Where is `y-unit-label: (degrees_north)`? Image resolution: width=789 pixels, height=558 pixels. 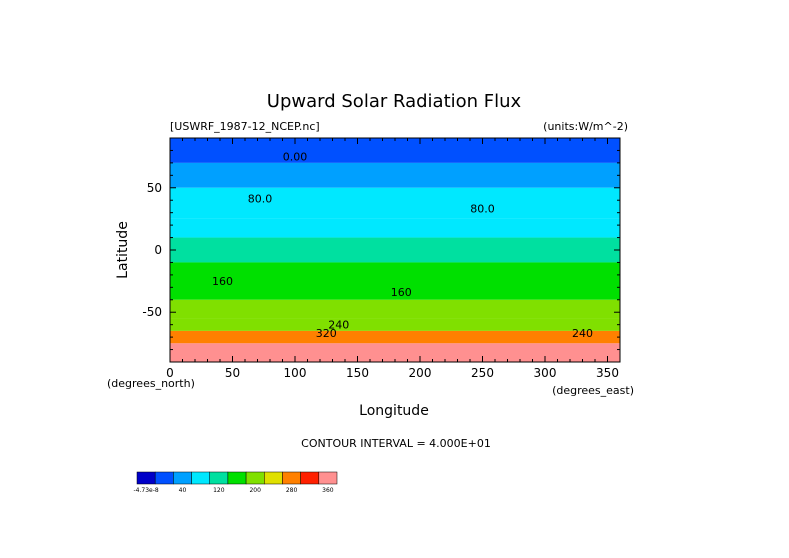
y-unit-label: (degrees_north) is located at coordinates (151, 383).